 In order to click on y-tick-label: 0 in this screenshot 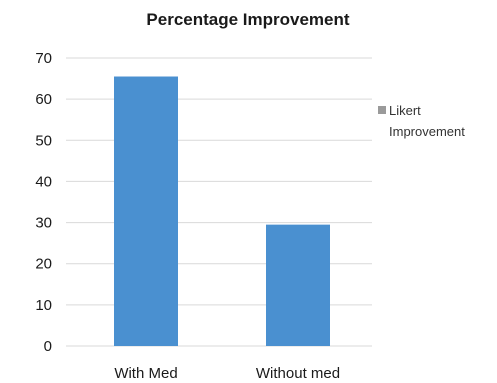, I will do `click(48, 346)`.